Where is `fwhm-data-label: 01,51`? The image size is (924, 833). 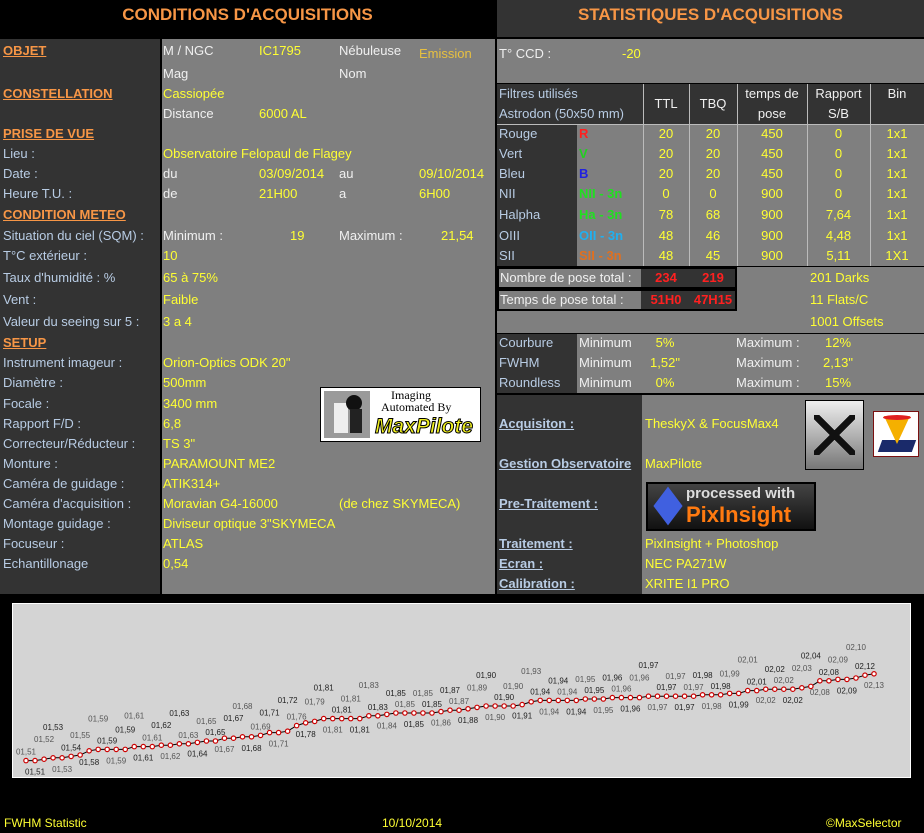 fwhm-data-label: 01,51 is located at coordinates (26, 752).